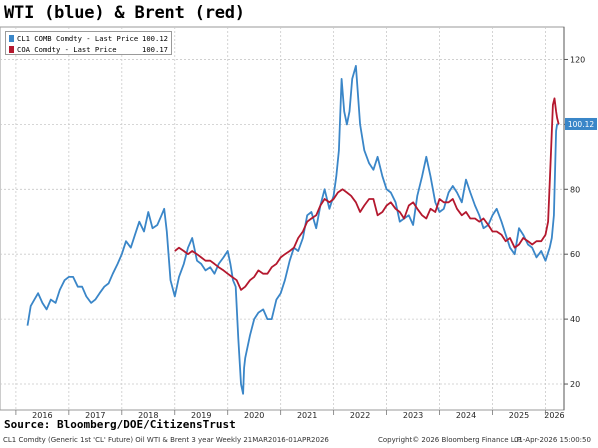 Image resolution: width=598 pixels, height=448 pixels. Describe the element at coordinates (360, 415) in the screenshot. I see `x-tick-label: 2022` at that location.